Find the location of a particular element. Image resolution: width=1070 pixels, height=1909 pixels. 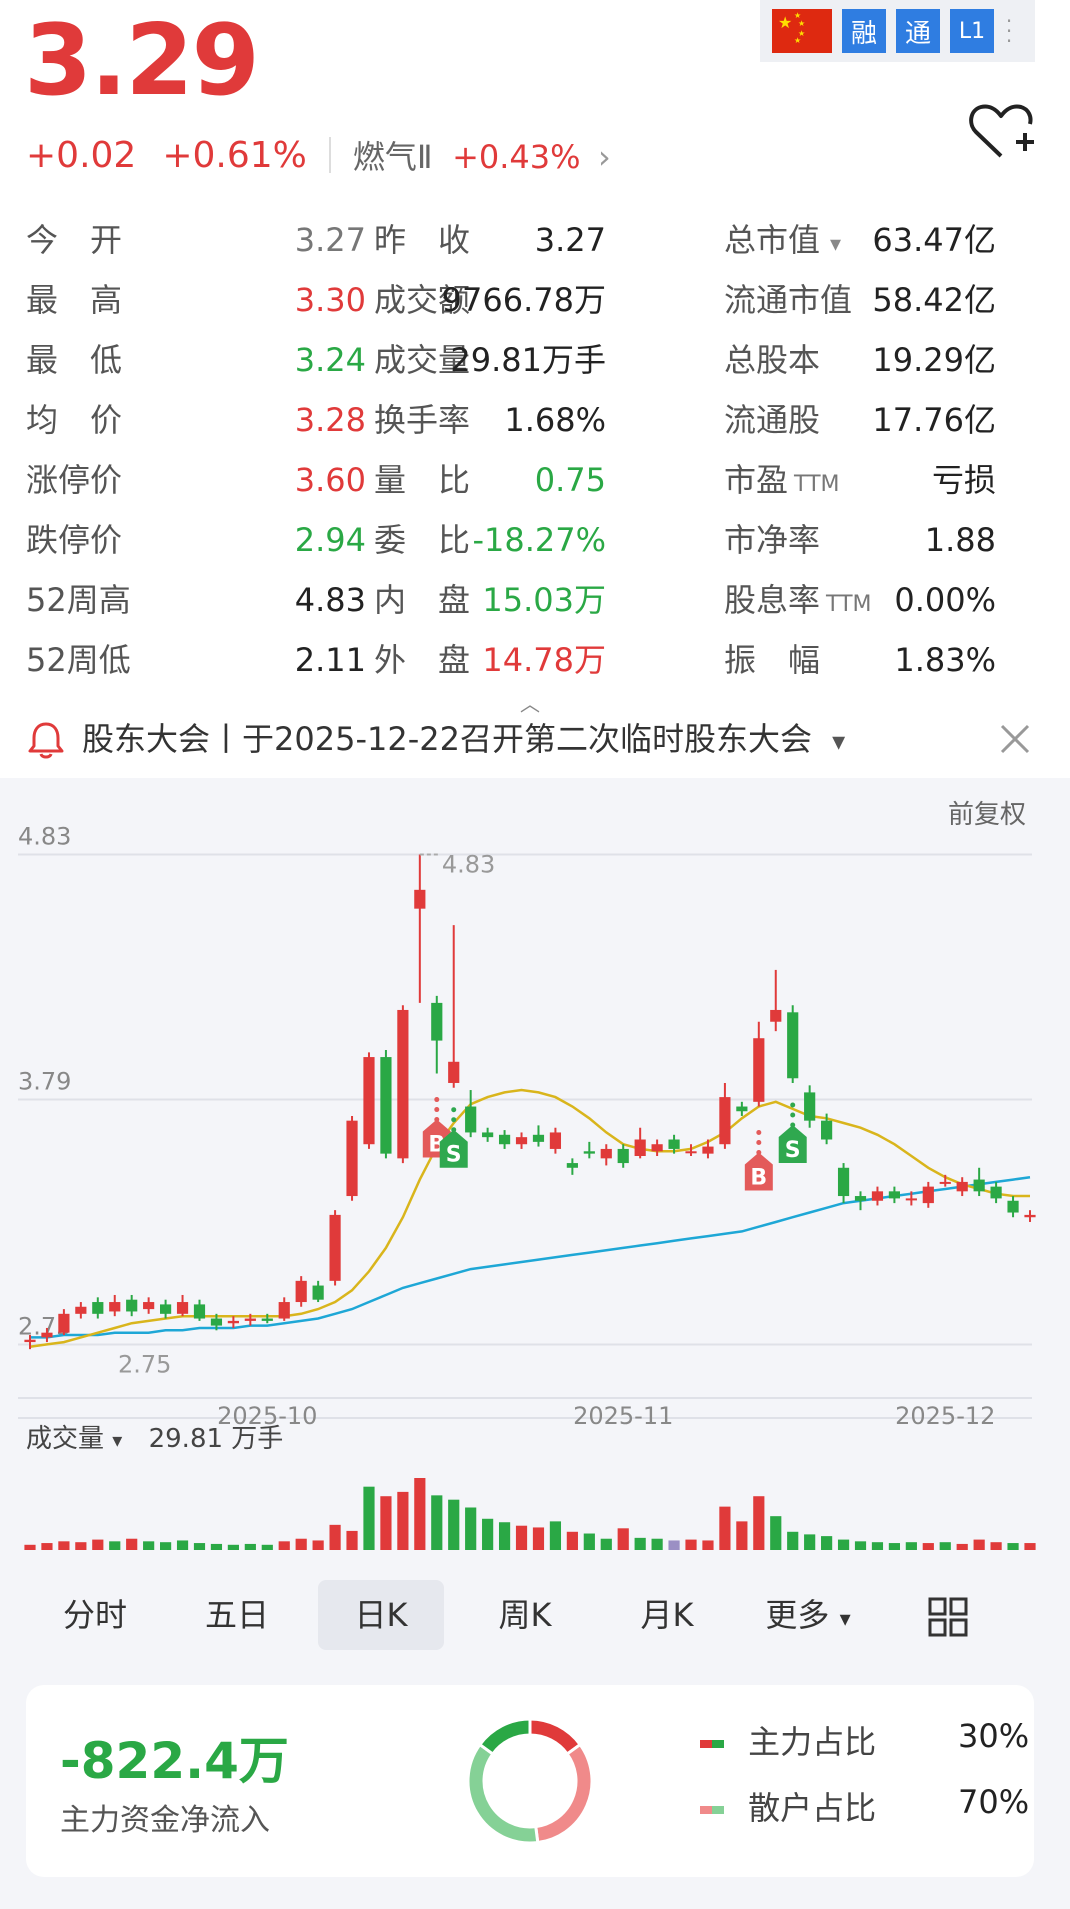

bell-icon is located at coordinates (46, 740).